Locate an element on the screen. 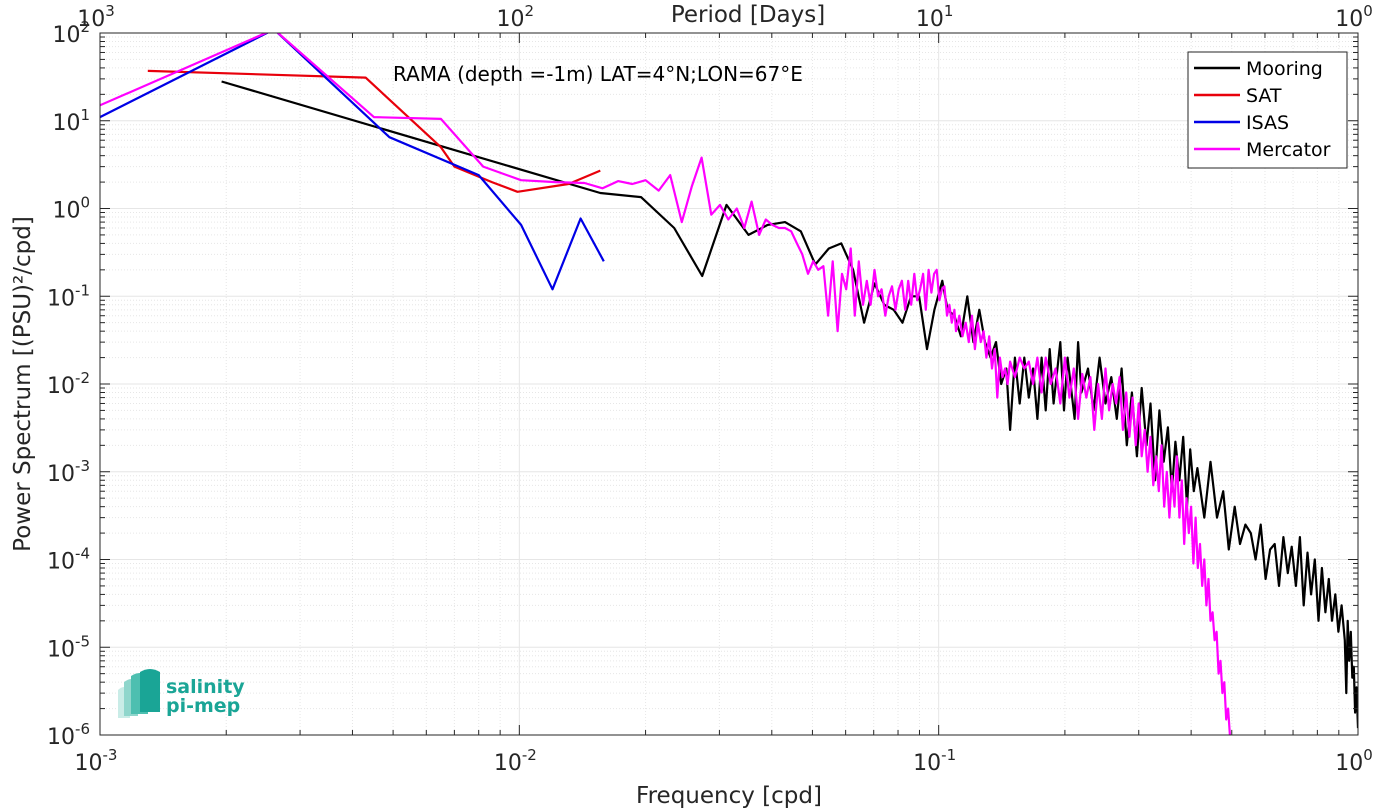 The width and height of the screenshot is (1383, 809). y-axis-title: Power Spectrum [(PSU)²/cpd] is located at coordinates (23, 384).